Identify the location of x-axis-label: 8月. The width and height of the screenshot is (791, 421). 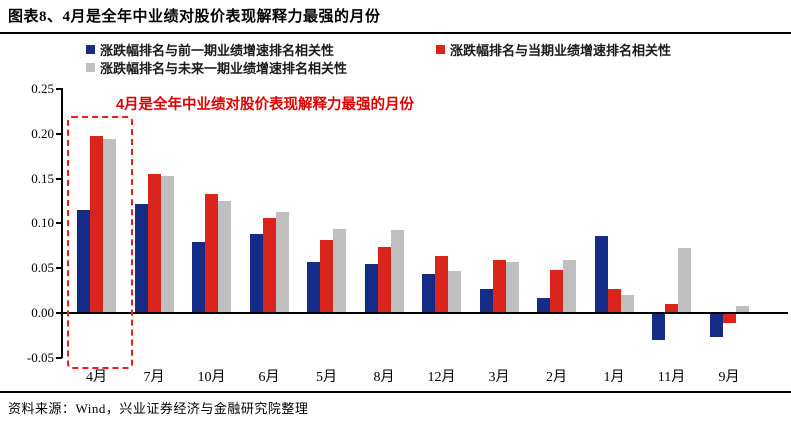
(384, 377).